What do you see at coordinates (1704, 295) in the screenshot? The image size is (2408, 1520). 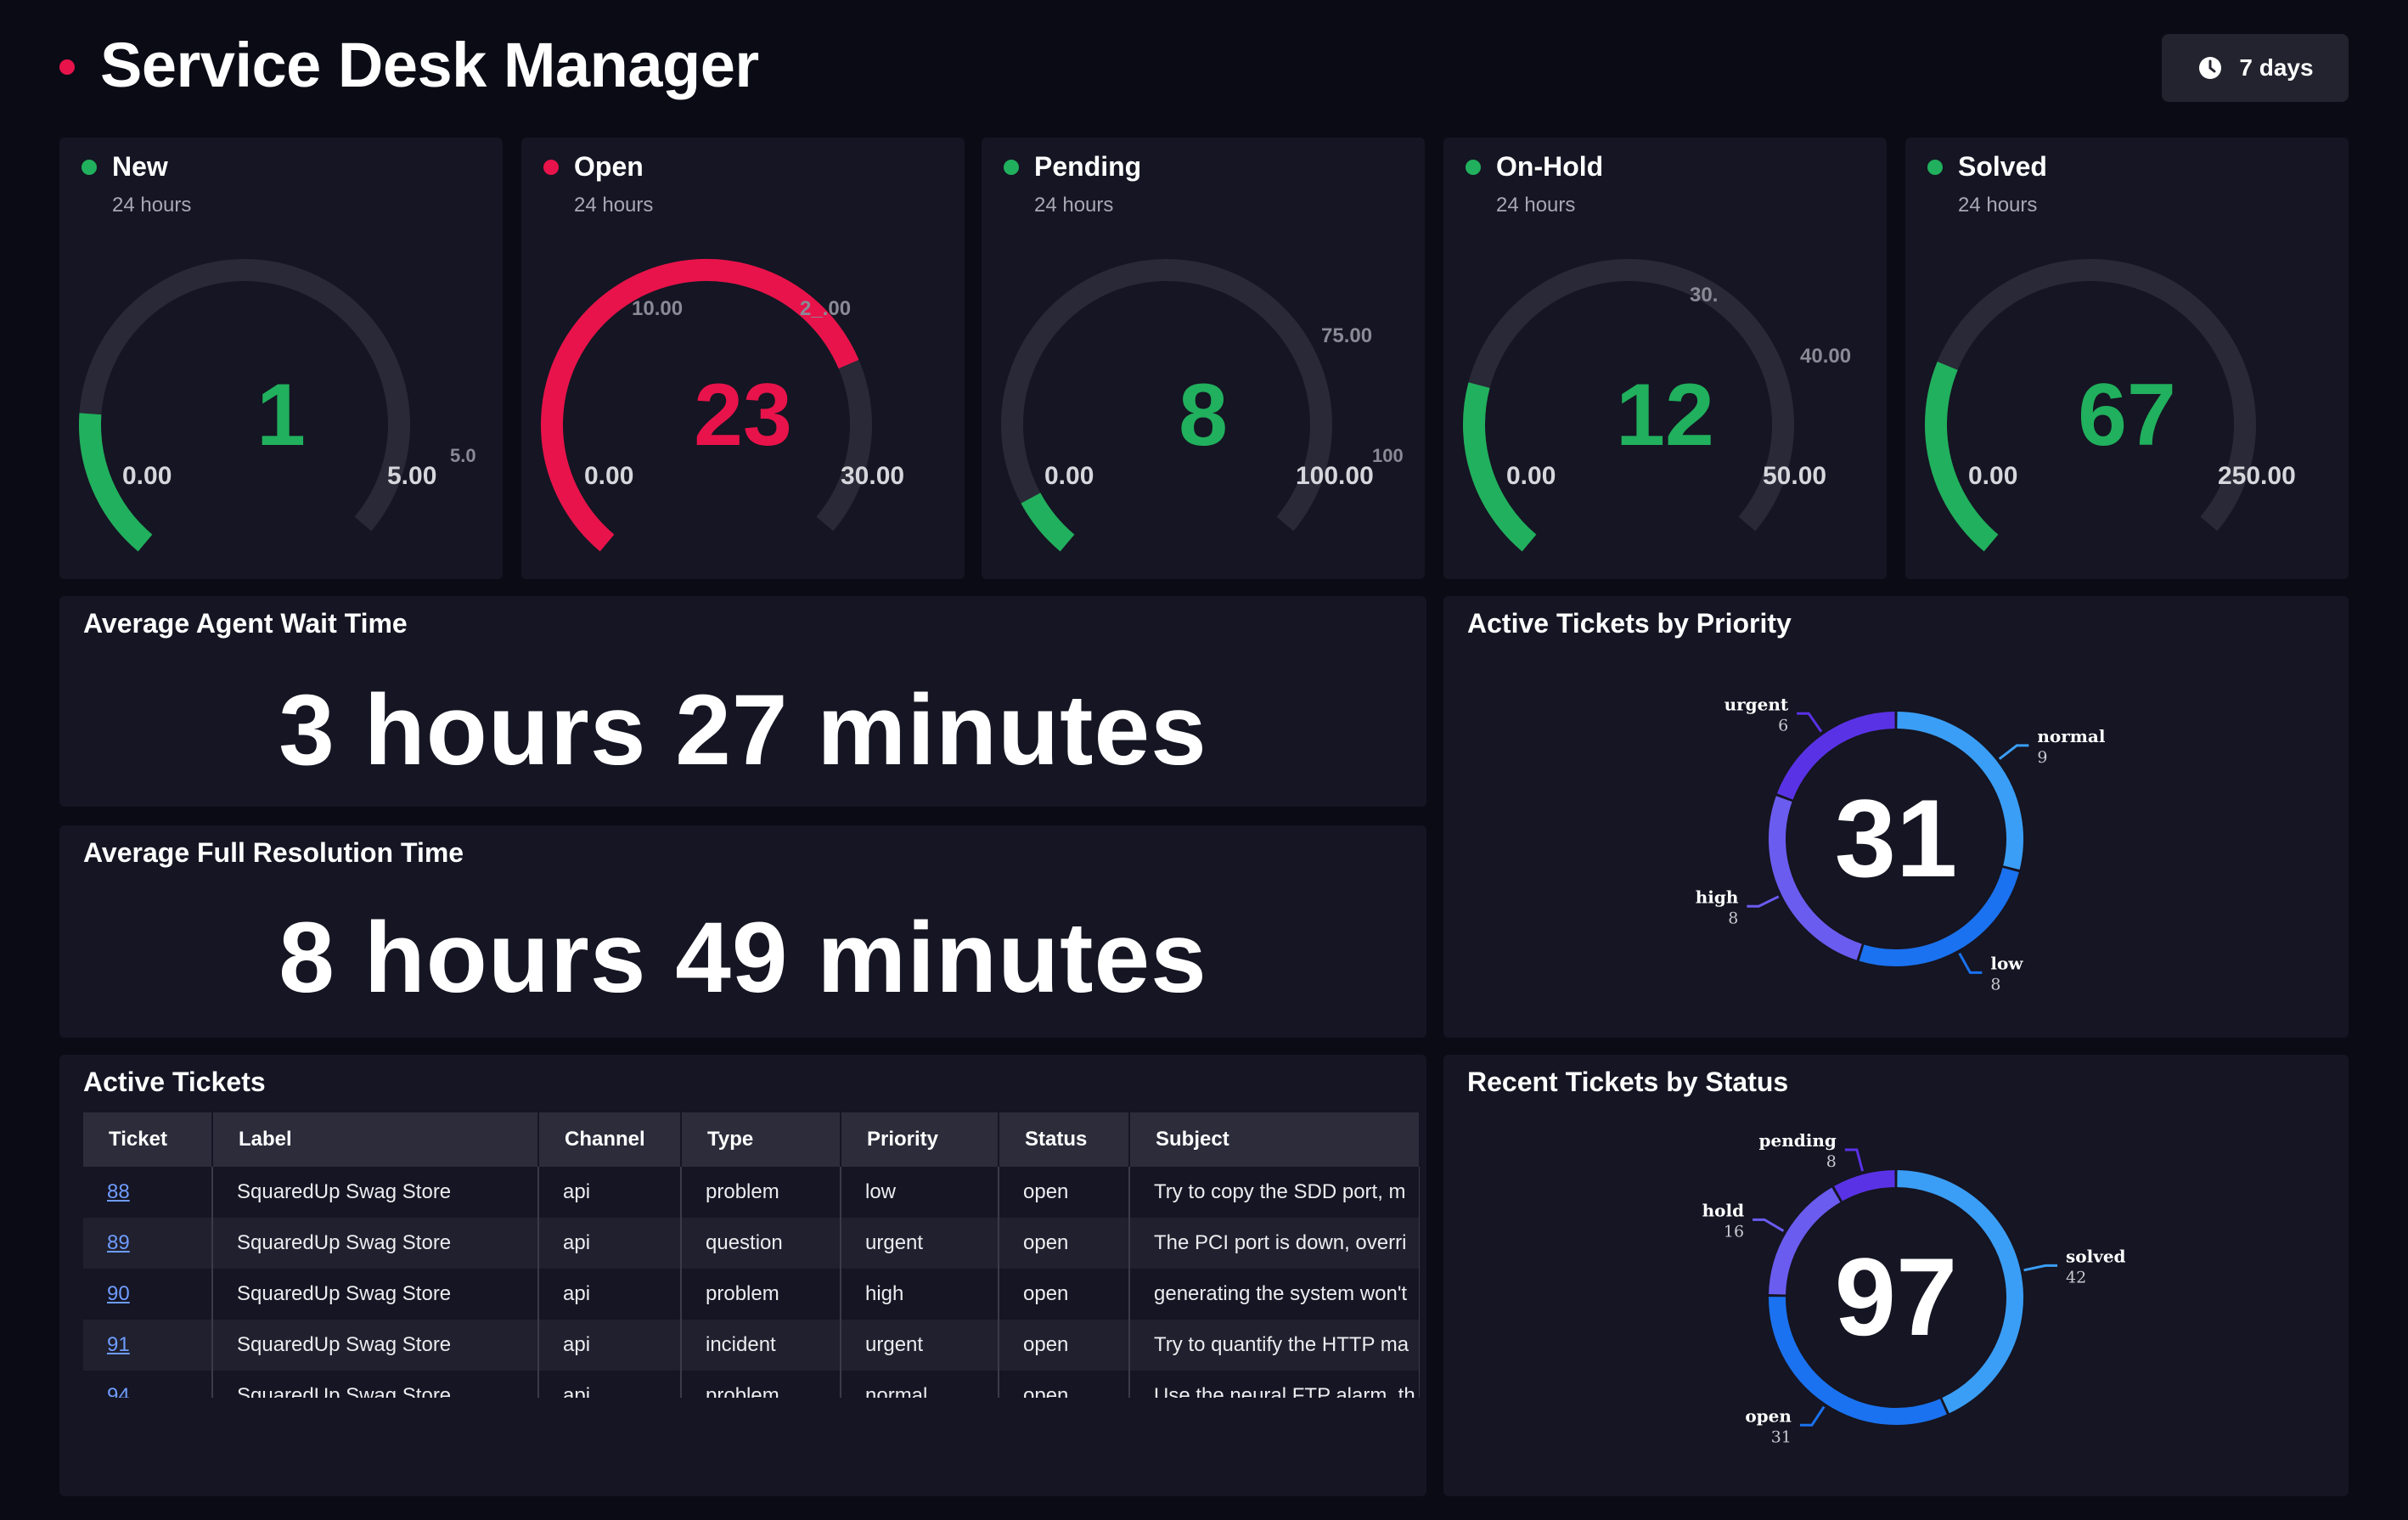 I see `gauge-tick-label: 30.` at bounding box center [1704, 295].